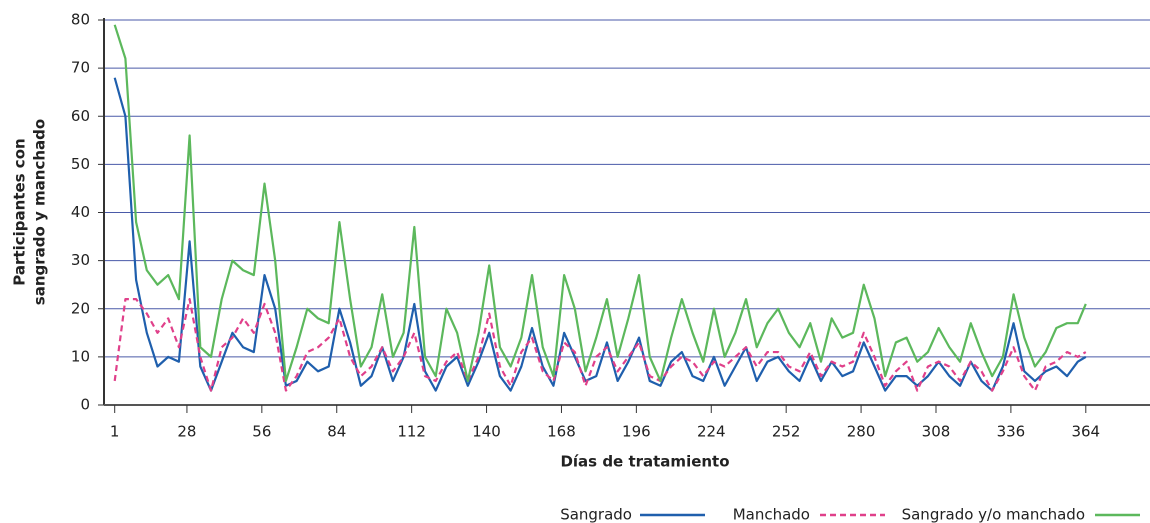  Describe the element at coordinates (20, 211) in the screenshot. I see `y-axis-label: Participantes con` at that location.